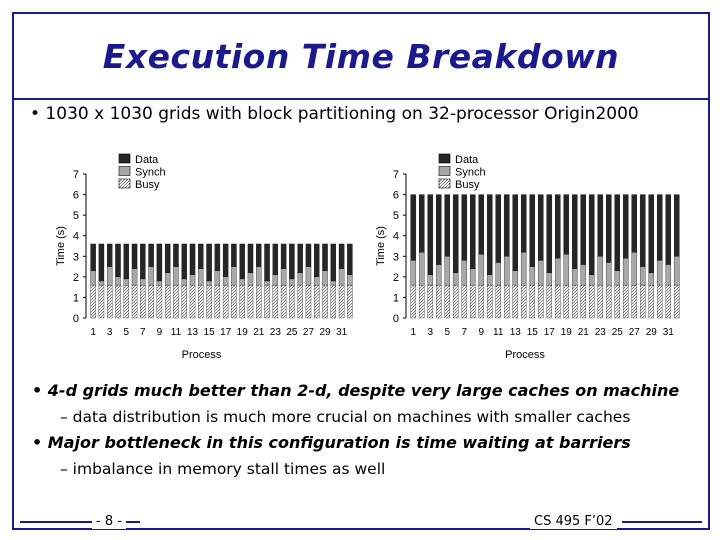  What do you see at coordinates (342, 332) in the screenshot?
I see `x-tick-label: 31` at bounding box center [342, 332].